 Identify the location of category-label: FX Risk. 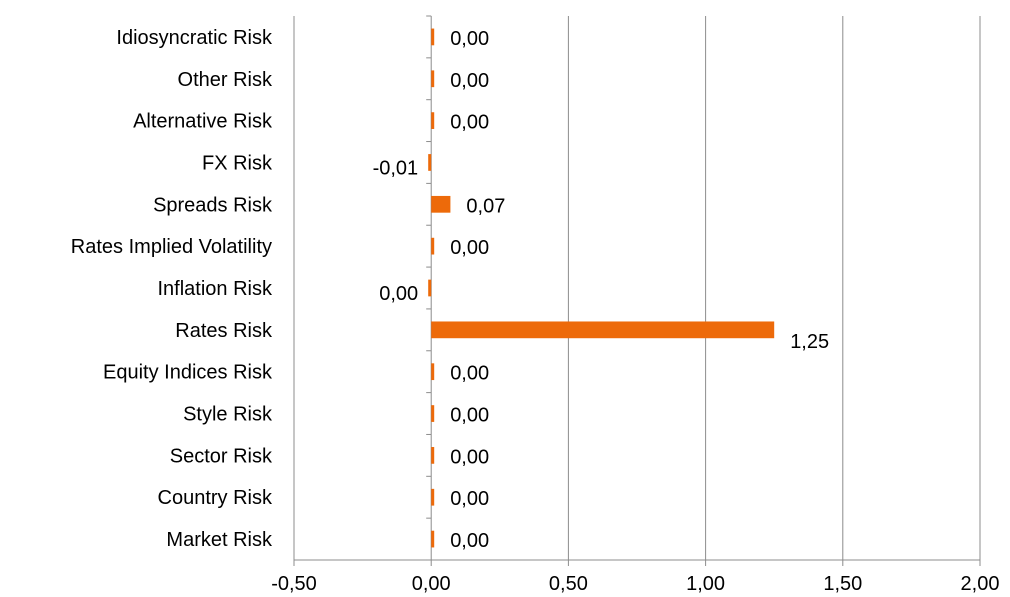
(237, 163).